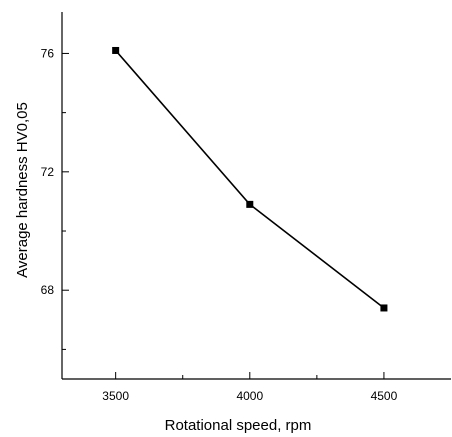 The height and width of the screenshot is (437, 452). I want to click on y-tick-label: 72, so click(48, 172).